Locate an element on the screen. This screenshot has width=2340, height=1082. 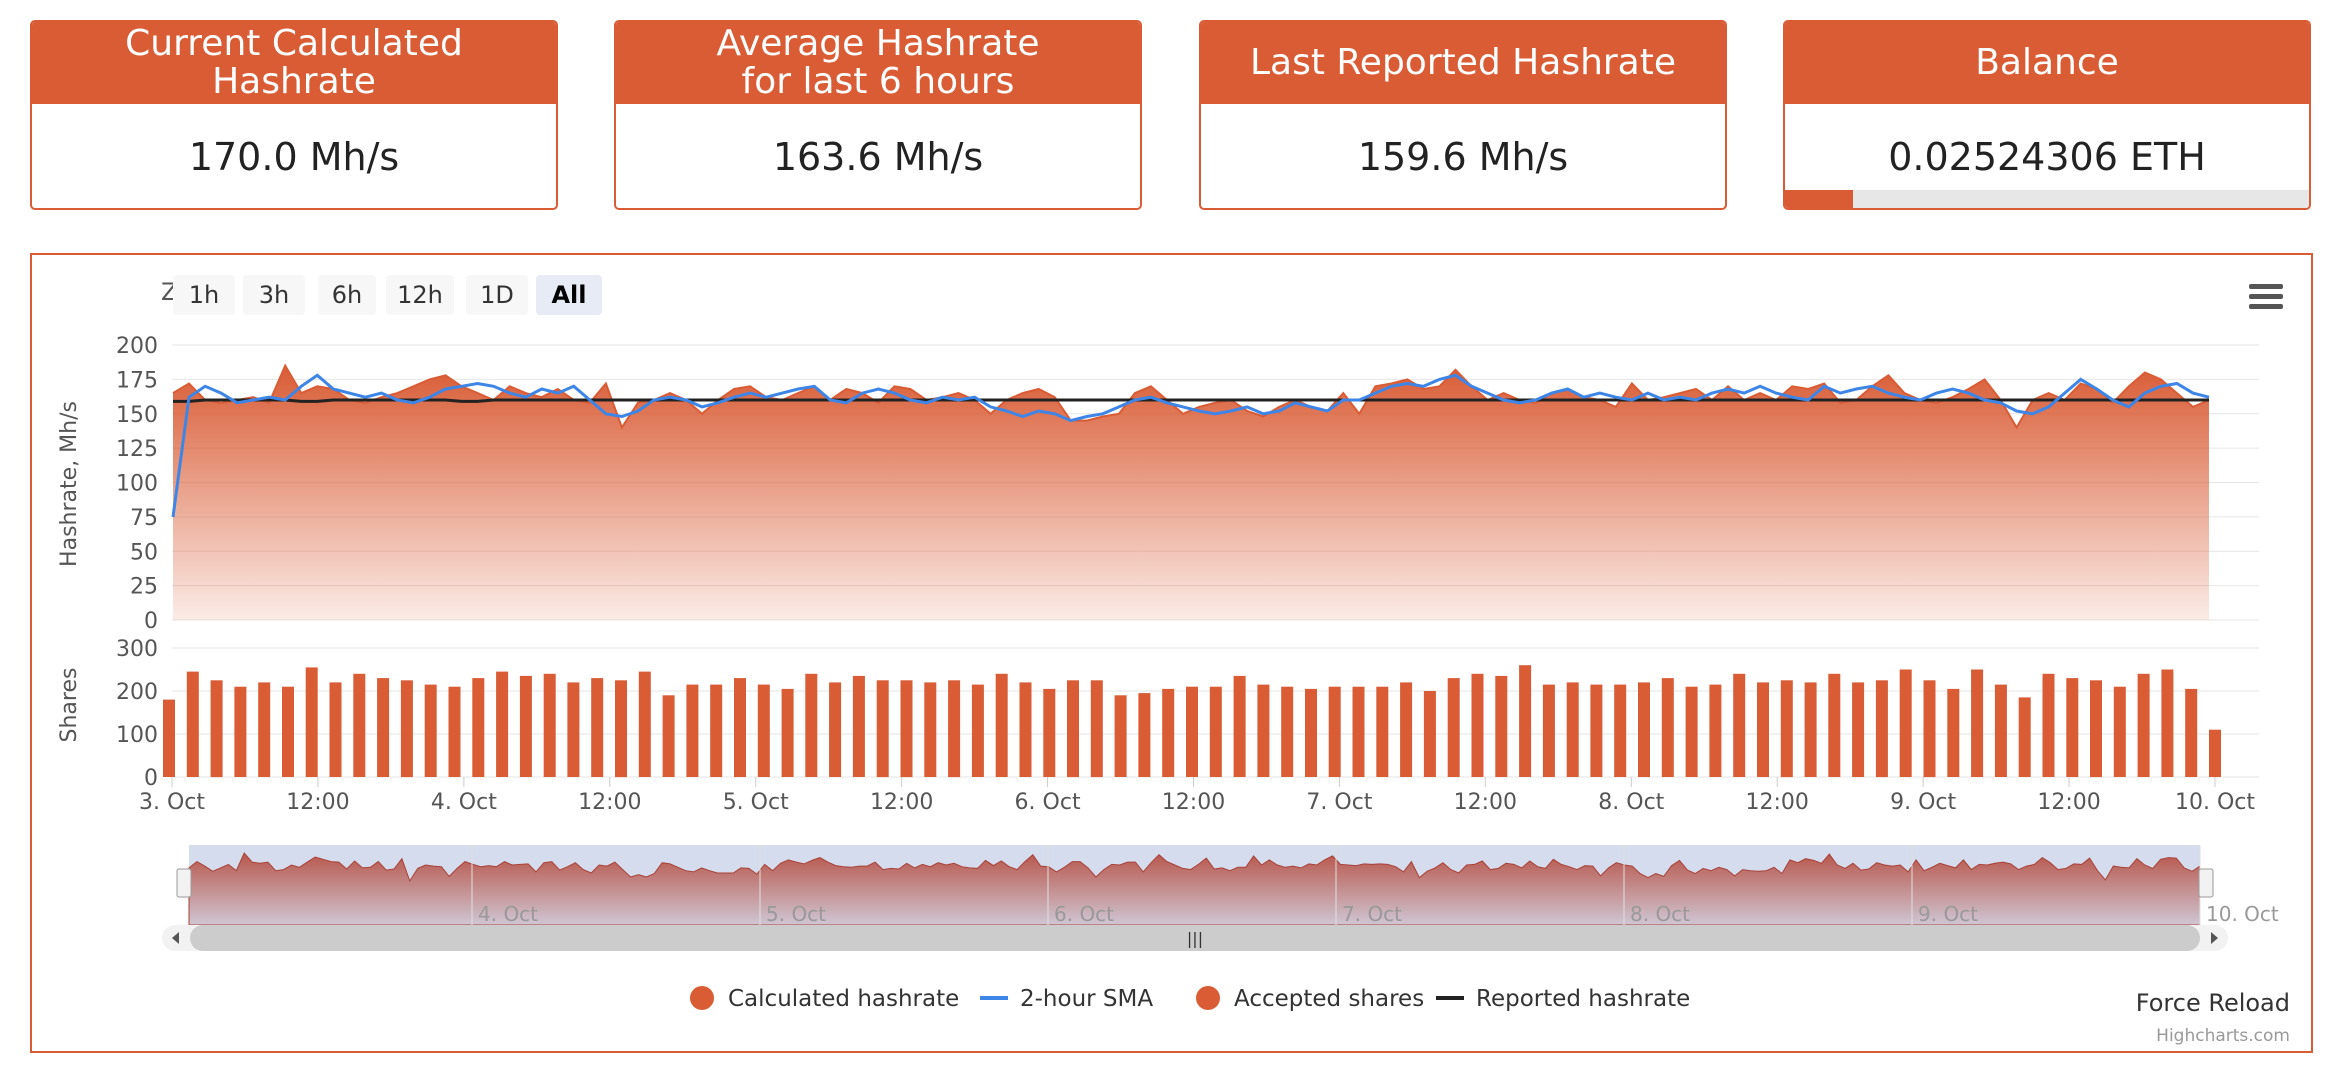
legend-item: Reported hashrate is located at coordinates (1563, 999).